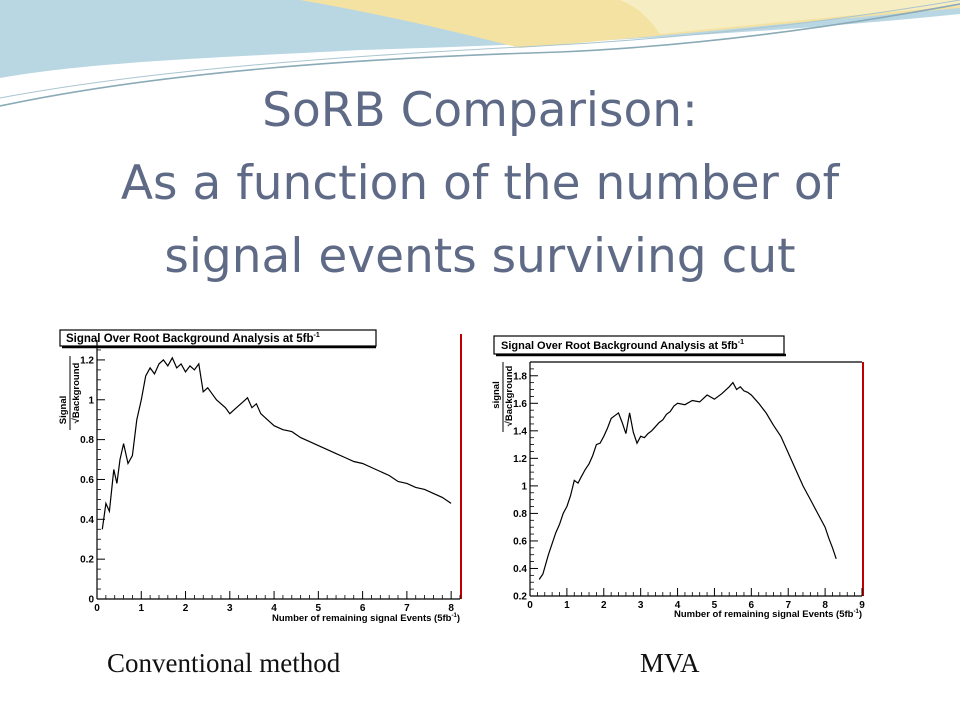 This screenshot has width=960, height=720. What do you see at coordinates (480, 256) in the screenshot?
I see `title-line-3: signal events surviving cut` at bounding box center [480, 256].